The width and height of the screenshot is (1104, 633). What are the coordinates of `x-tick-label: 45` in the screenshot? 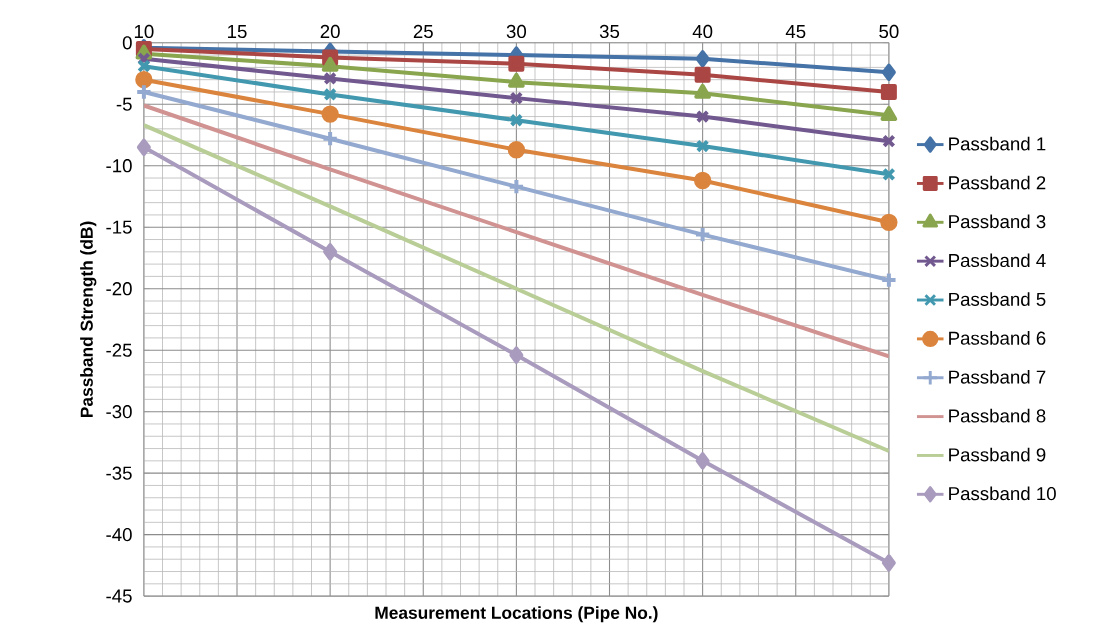 It's located at (795, 32).